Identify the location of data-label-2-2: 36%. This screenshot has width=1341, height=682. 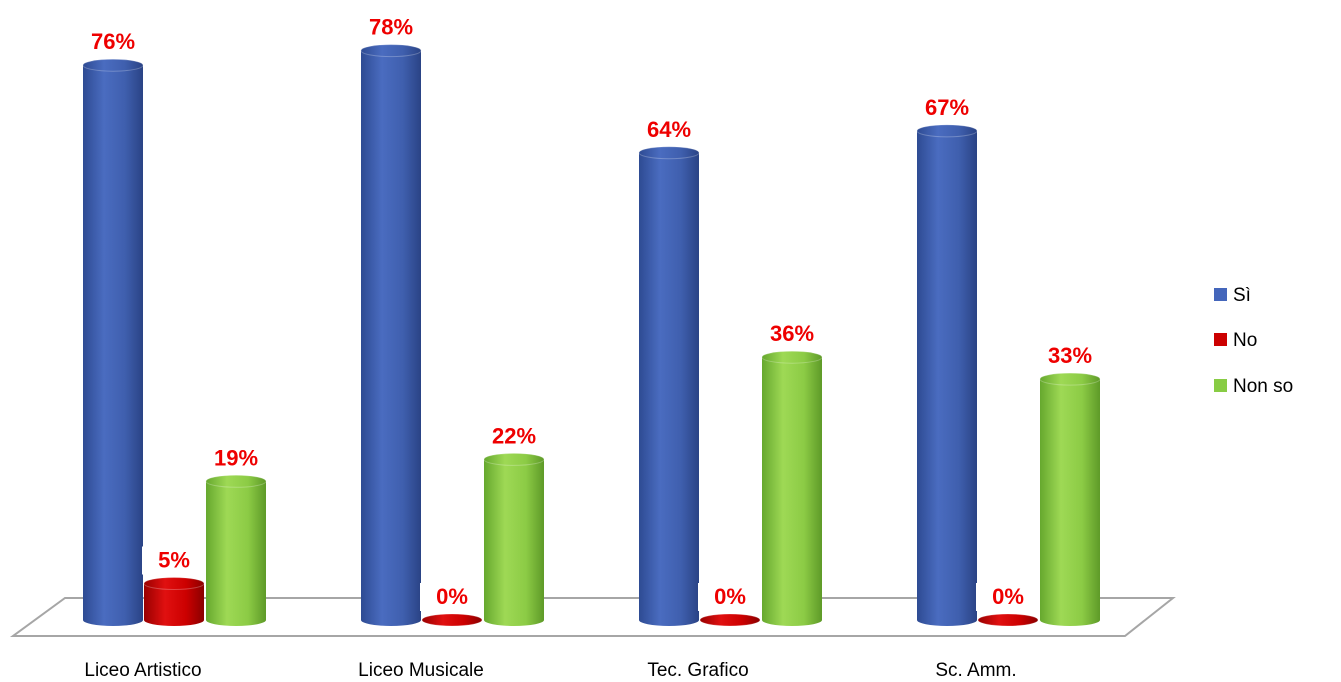
(792, 334).